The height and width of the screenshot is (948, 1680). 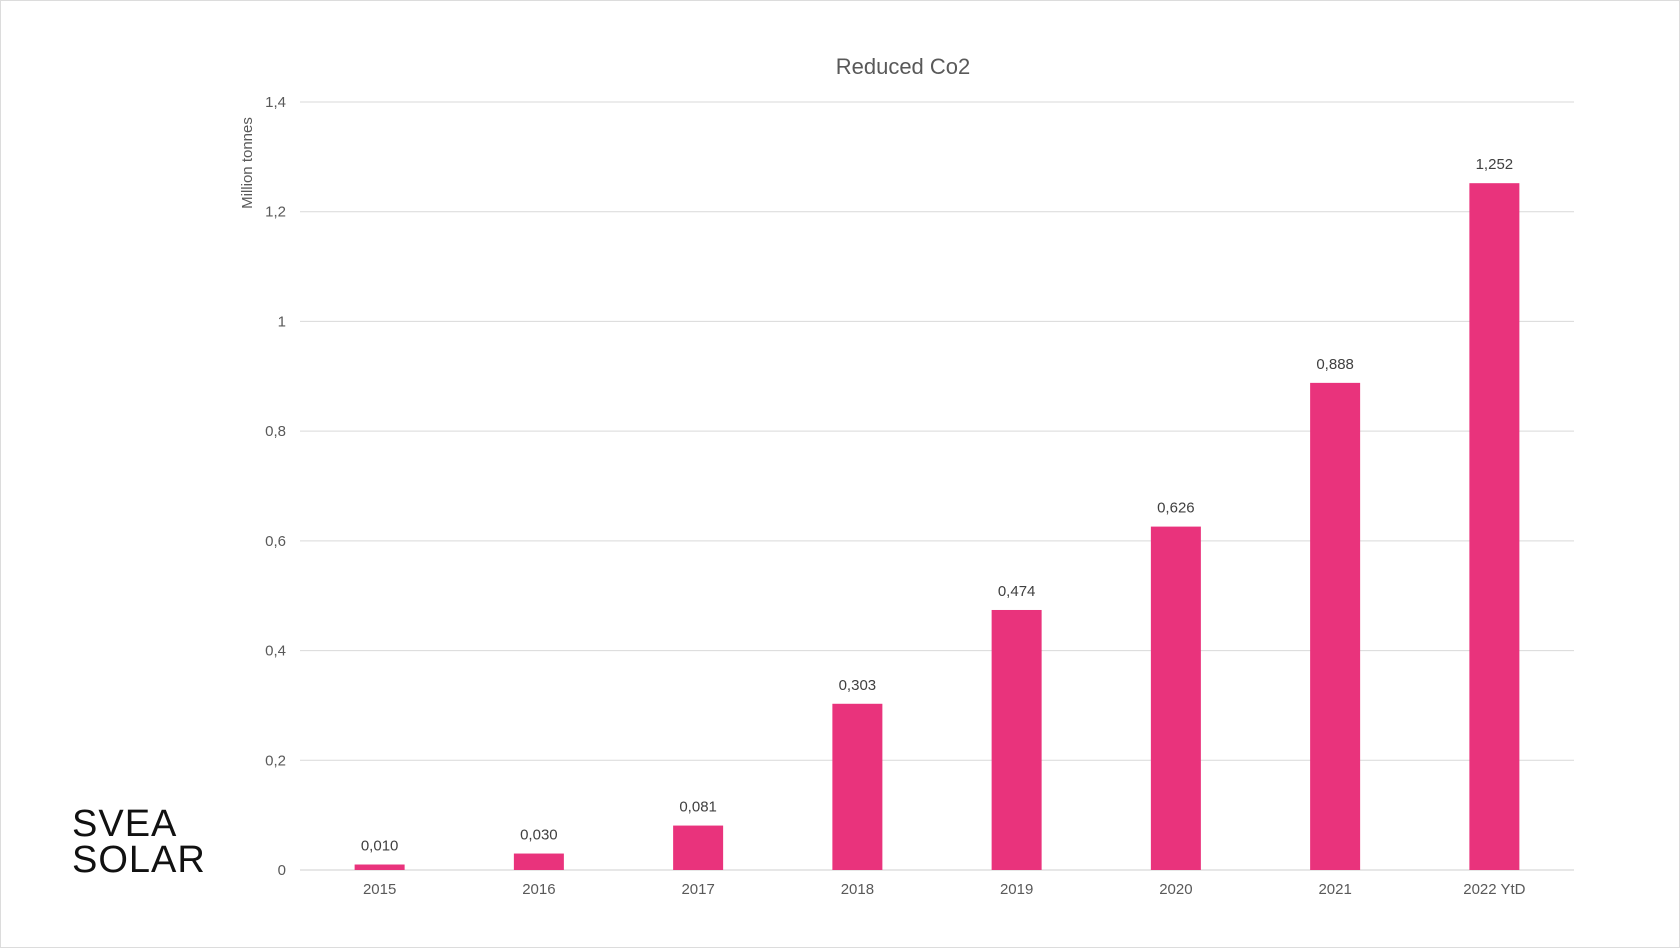 I want to click on y-tick-label: 1, so click(x=282, y=321).